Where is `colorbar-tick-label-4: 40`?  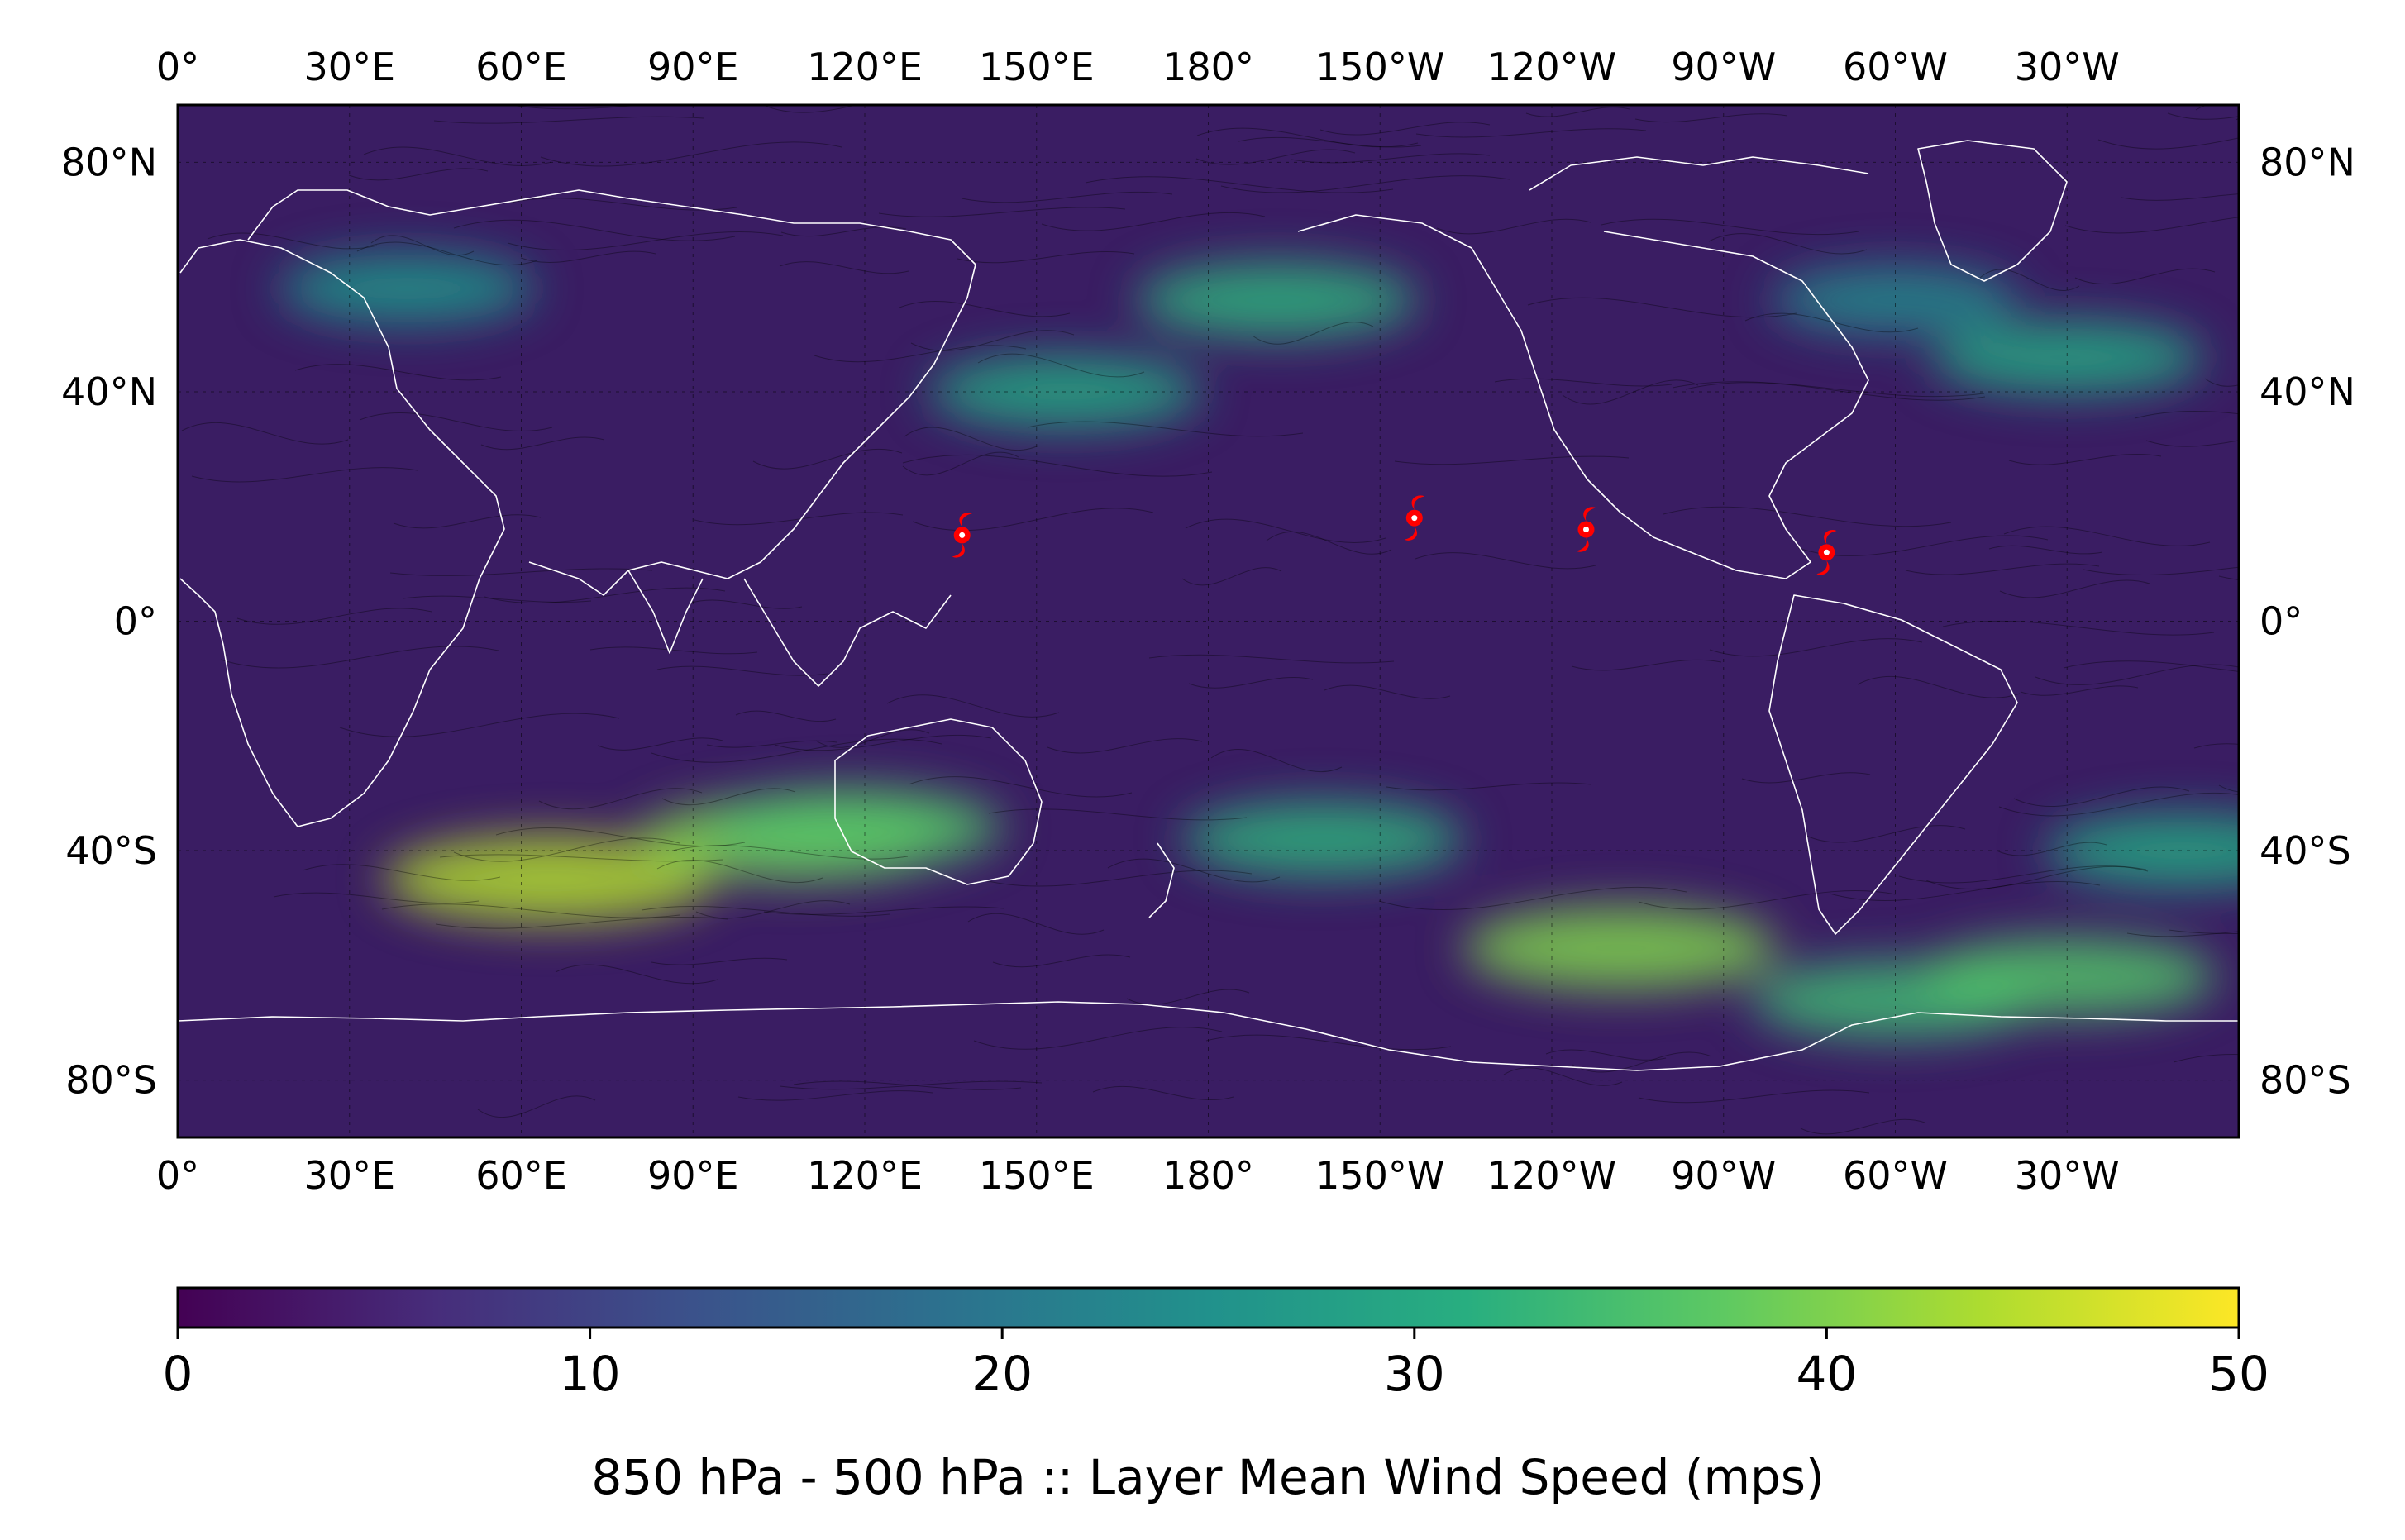
colorbar-tick-label-4: 40 is located at coordinates (1826, 1374).